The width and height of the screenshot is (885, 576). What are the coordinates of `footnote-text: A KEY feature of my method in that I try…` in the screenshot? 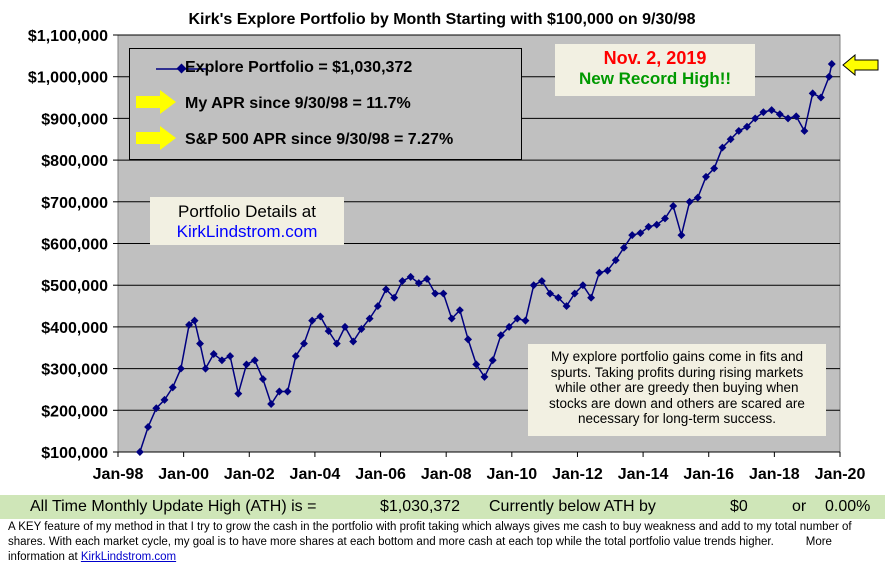 It's located at (430, 534).